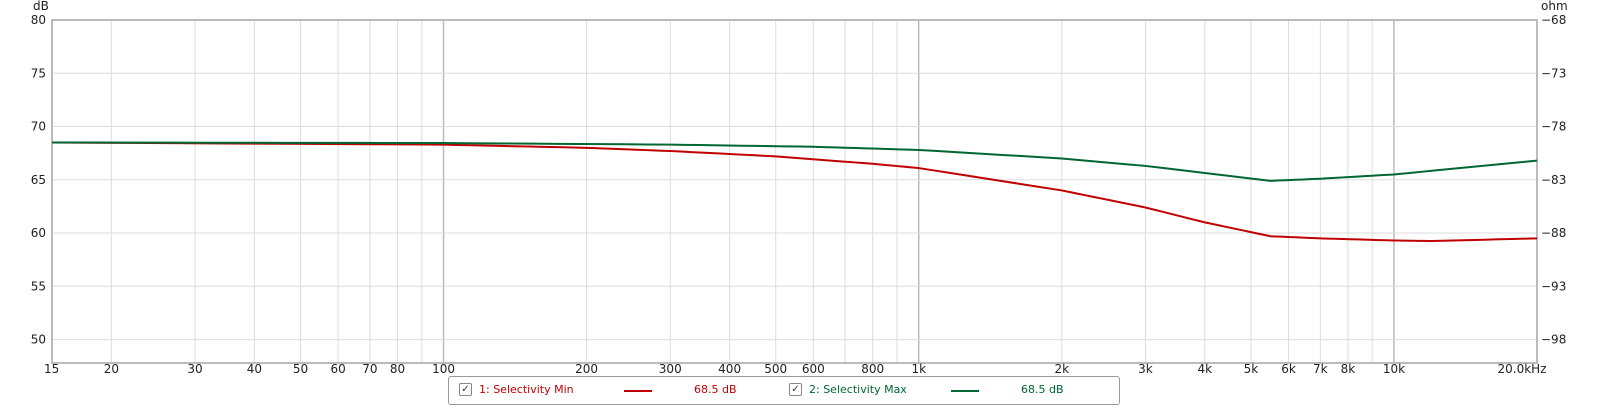 The image size is (1604, 415). I want to click on x-tick-label: 500, so click(775, 369).